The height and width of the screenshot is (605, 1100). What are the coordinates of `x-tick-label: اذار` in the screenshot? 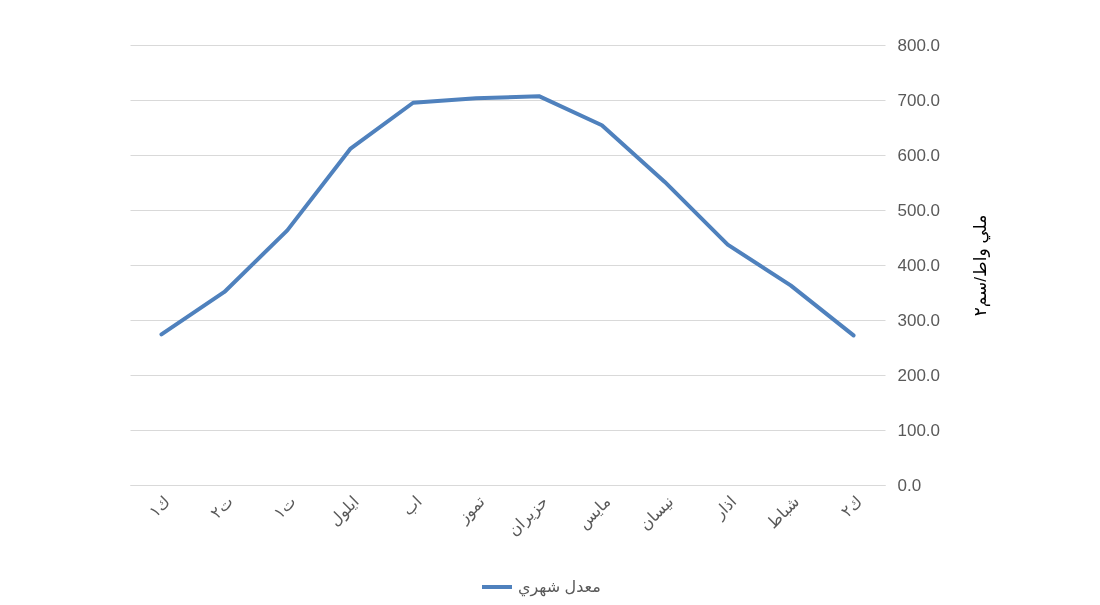 It's located at (725, 508).